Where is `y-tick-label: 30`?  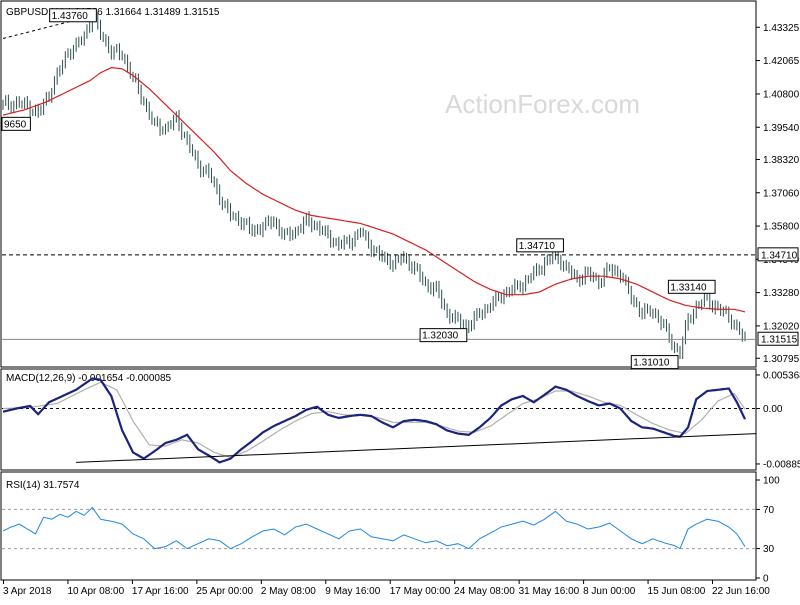
y-tick-label: 30 is located at coordinates (769, 549).